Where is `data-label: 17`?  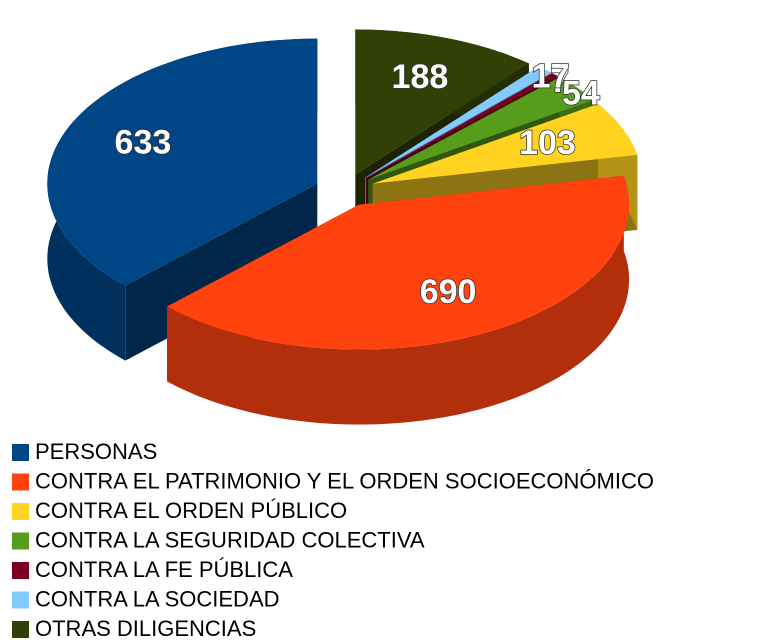
data-label: 17 is located at coordinates (551, 76).